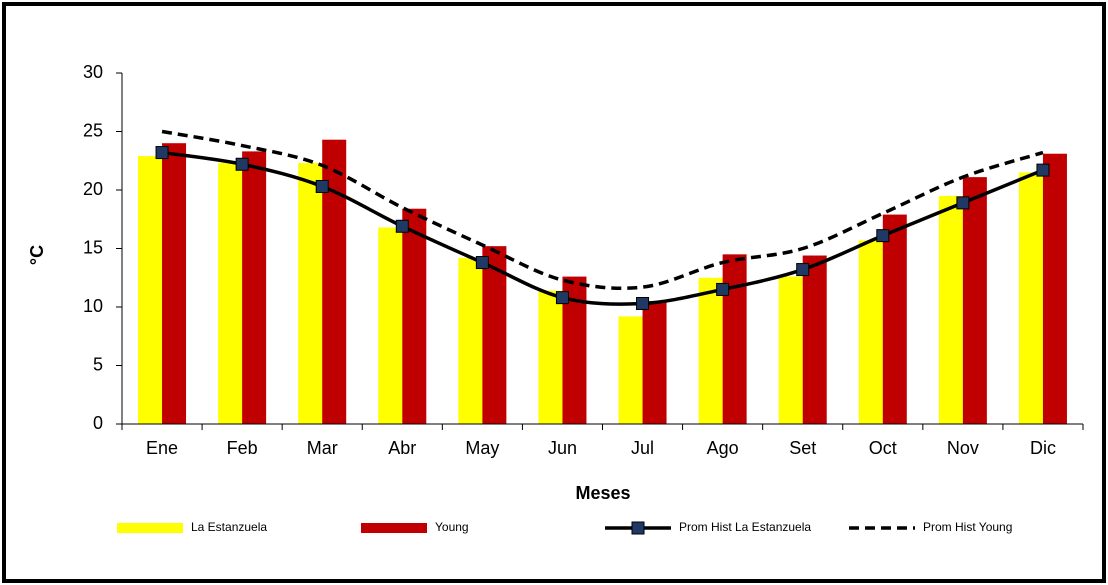 The image size is (1108, 585). Describe the element at coordinates (93, 306) in the screenshot. I see `y-tick-label: 10` at that location.